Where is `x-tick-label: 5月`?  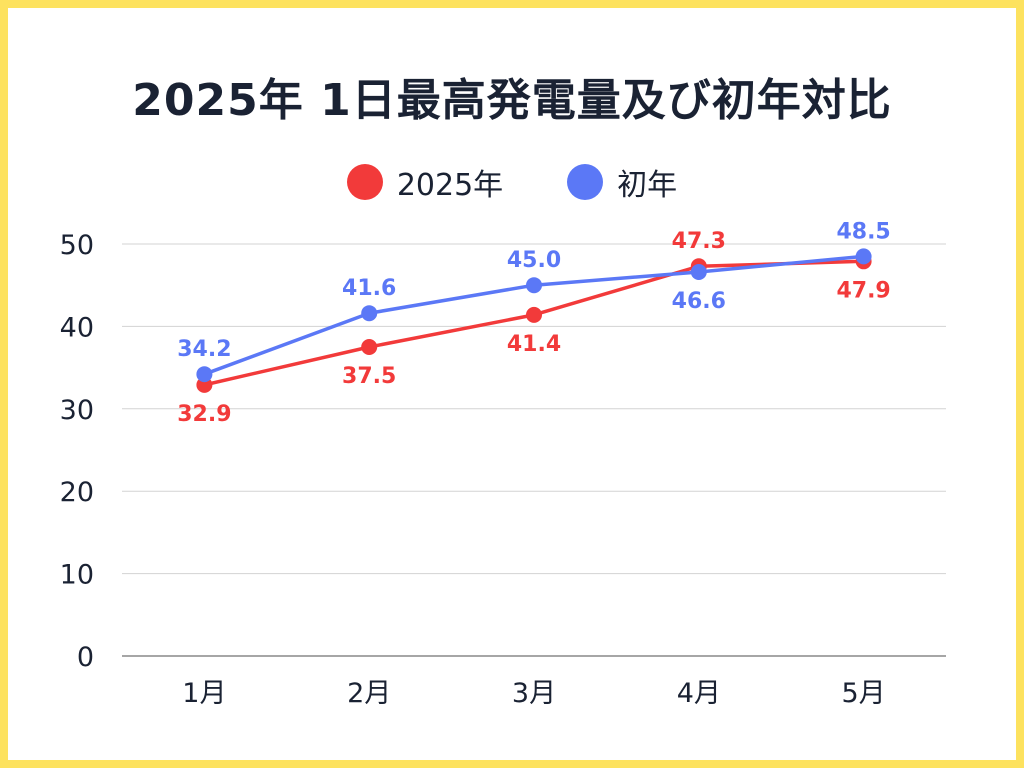 x-tick-label: 5月 is located at coordinates (864, 693).